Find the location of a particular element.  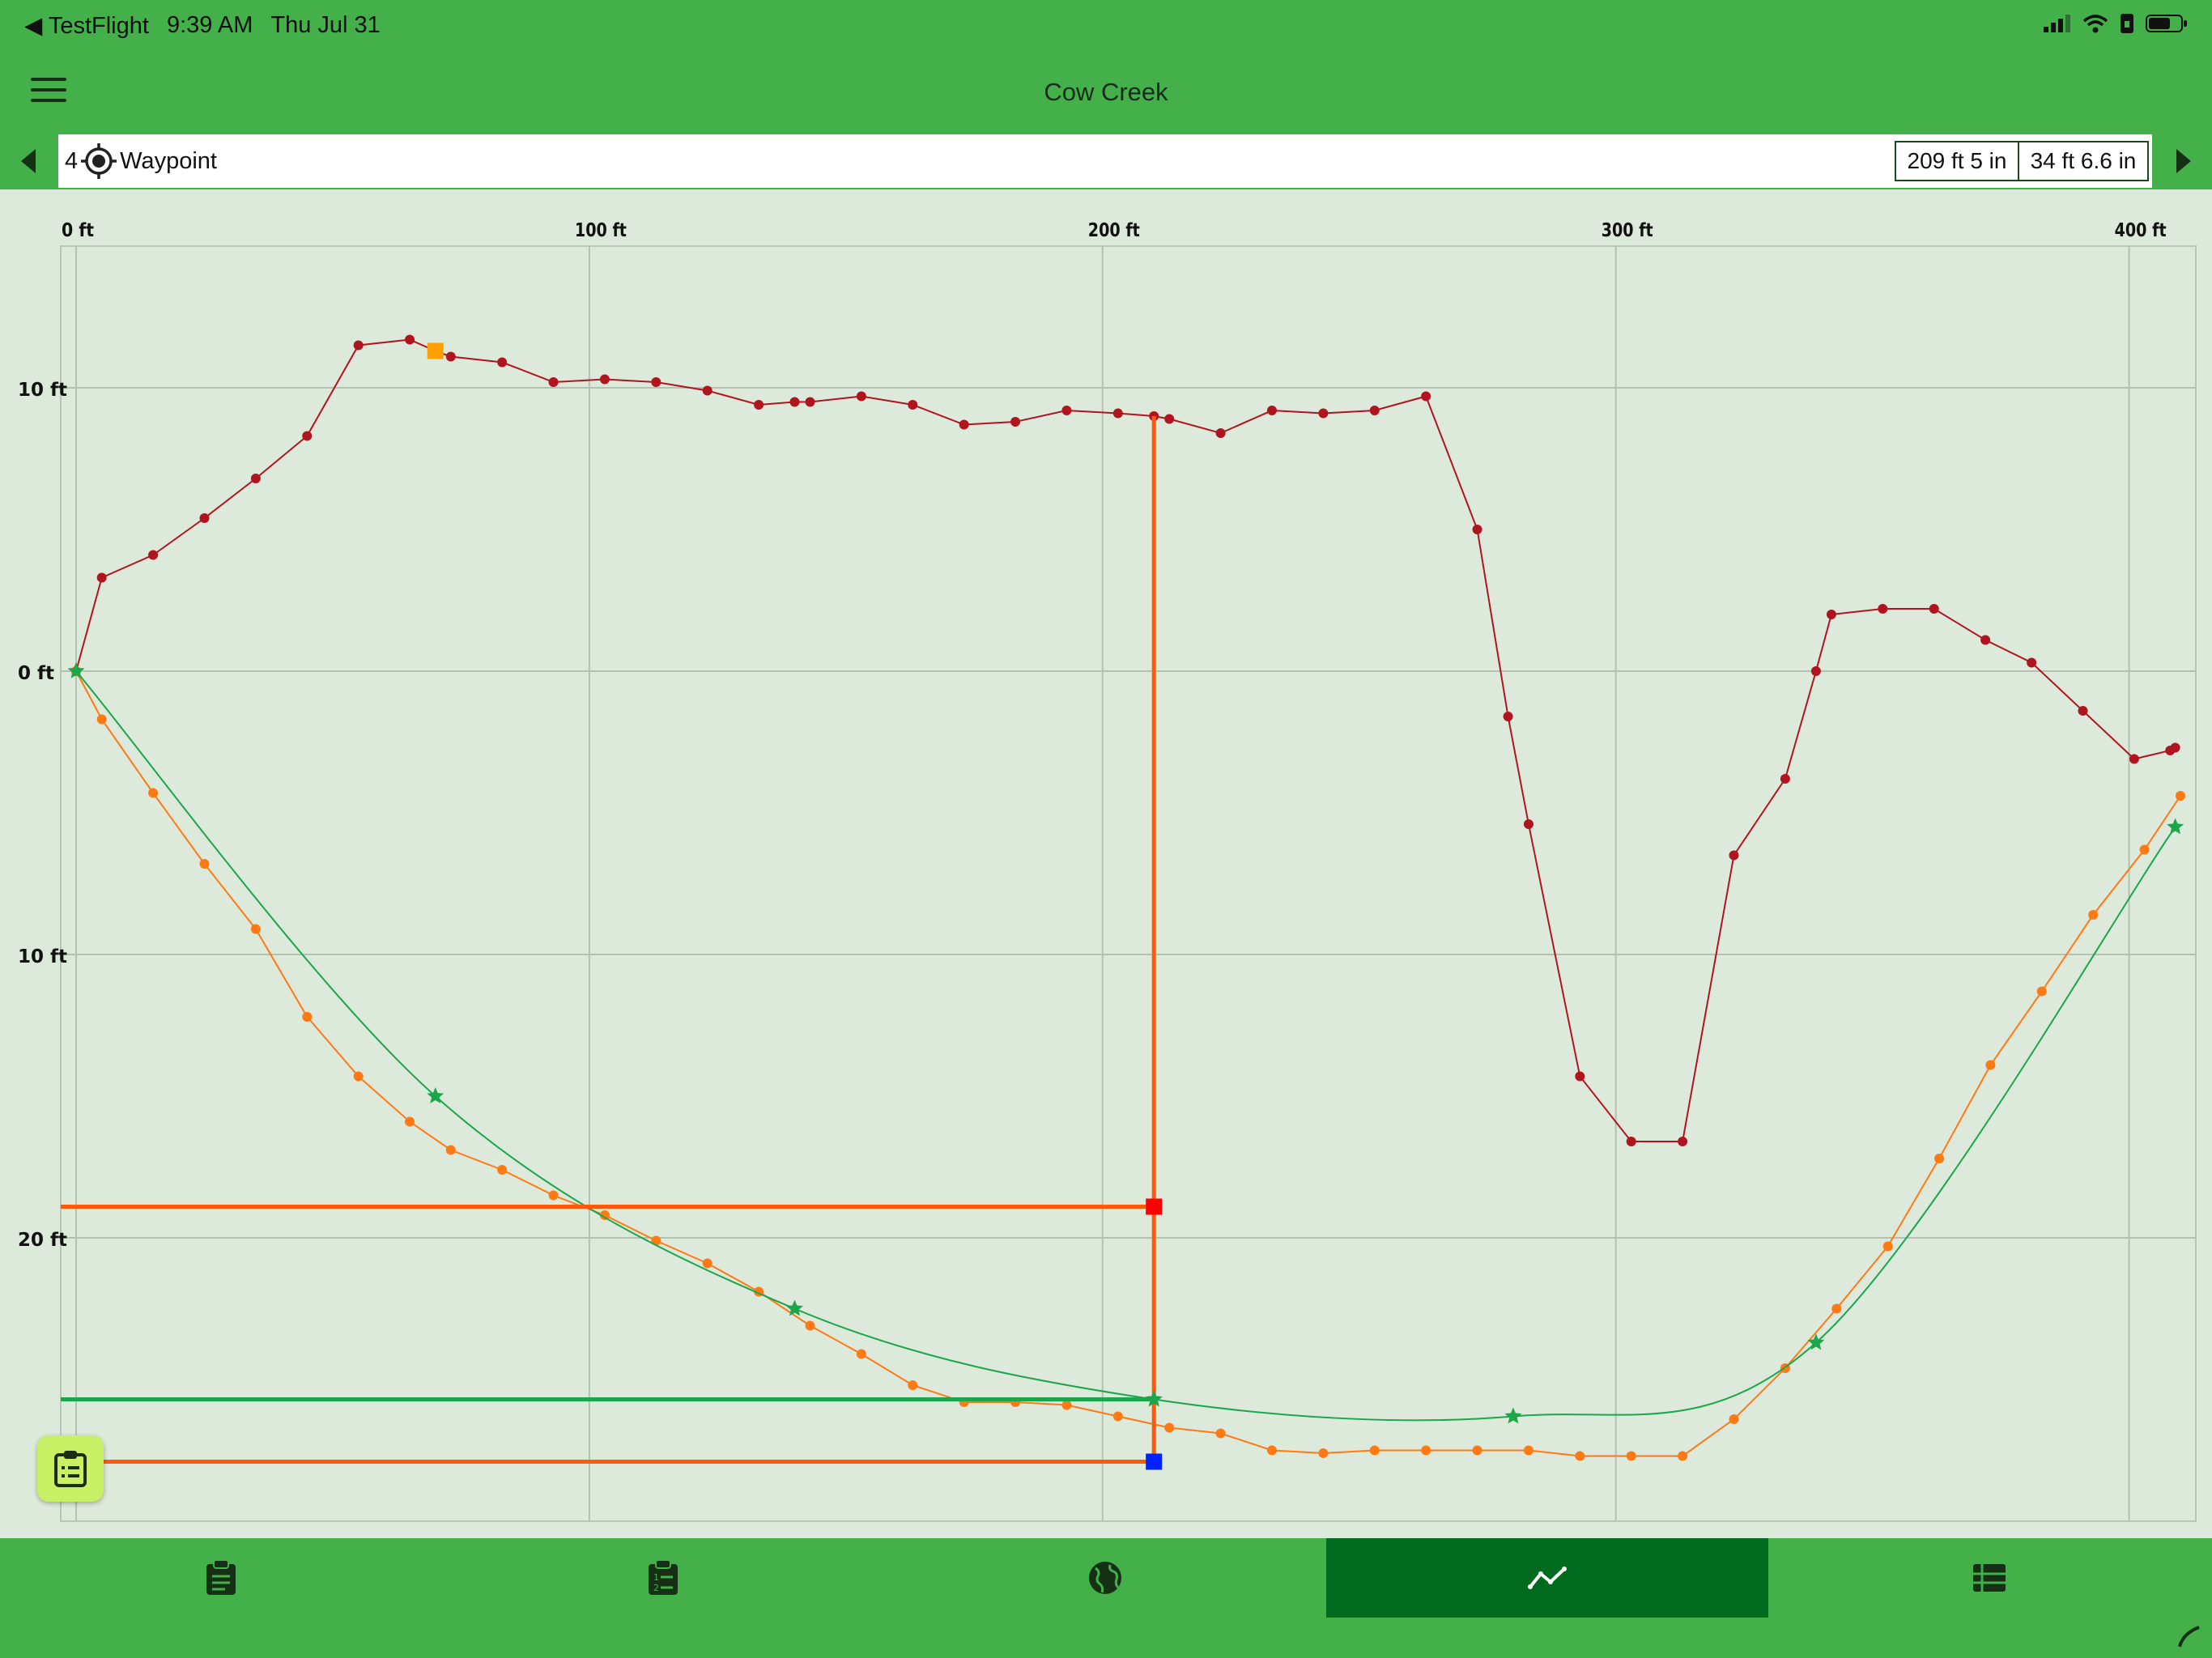

line-chart-icon is located at coordinates (1548, 1578).